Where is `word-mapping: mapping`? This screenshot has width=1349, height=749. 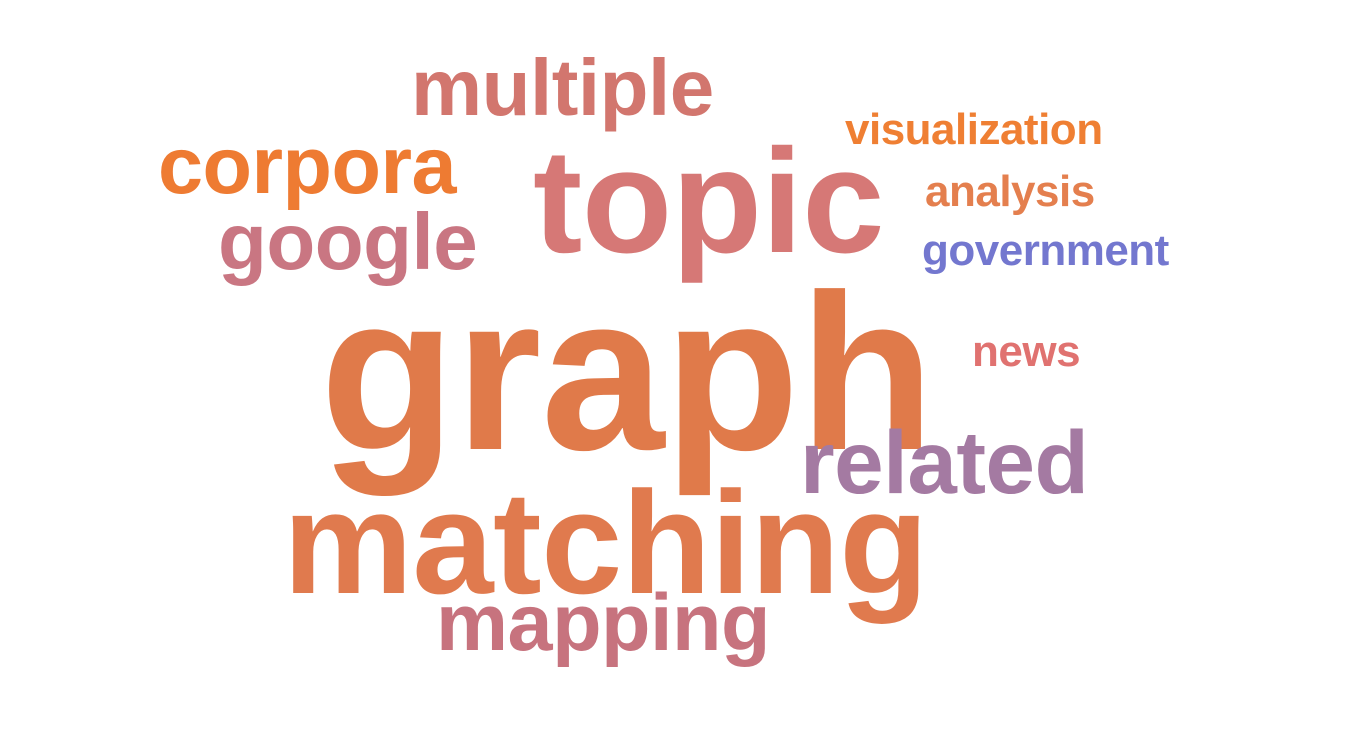
word-mapping: mapping is located at coordinates (603, 623).